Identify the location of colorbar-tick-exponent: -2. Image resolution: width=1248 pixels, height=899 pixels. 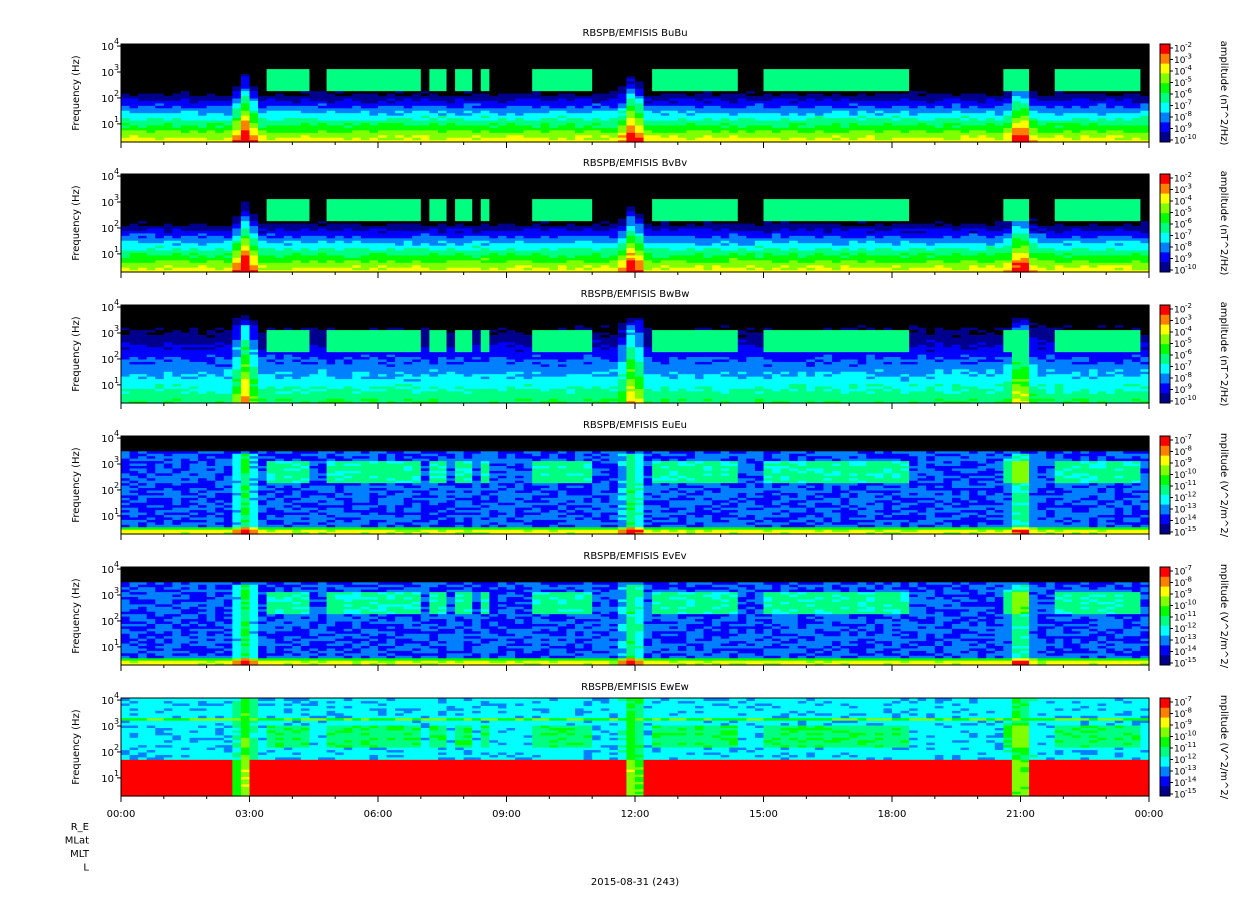
(1188, 45).